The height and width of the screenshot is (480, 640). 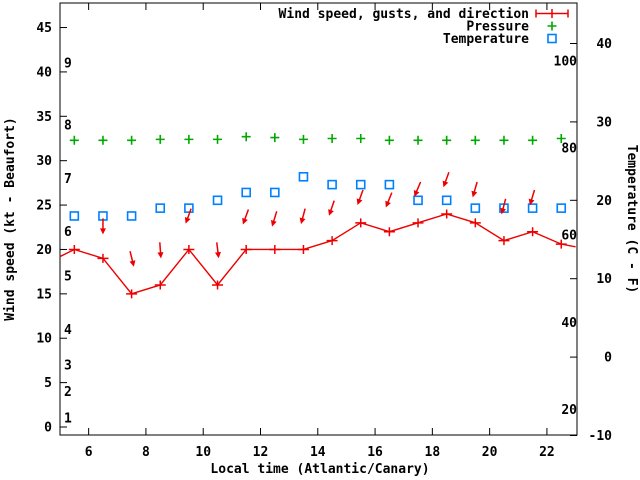 I want to click on temperature-series, so click(x=318, y=196).